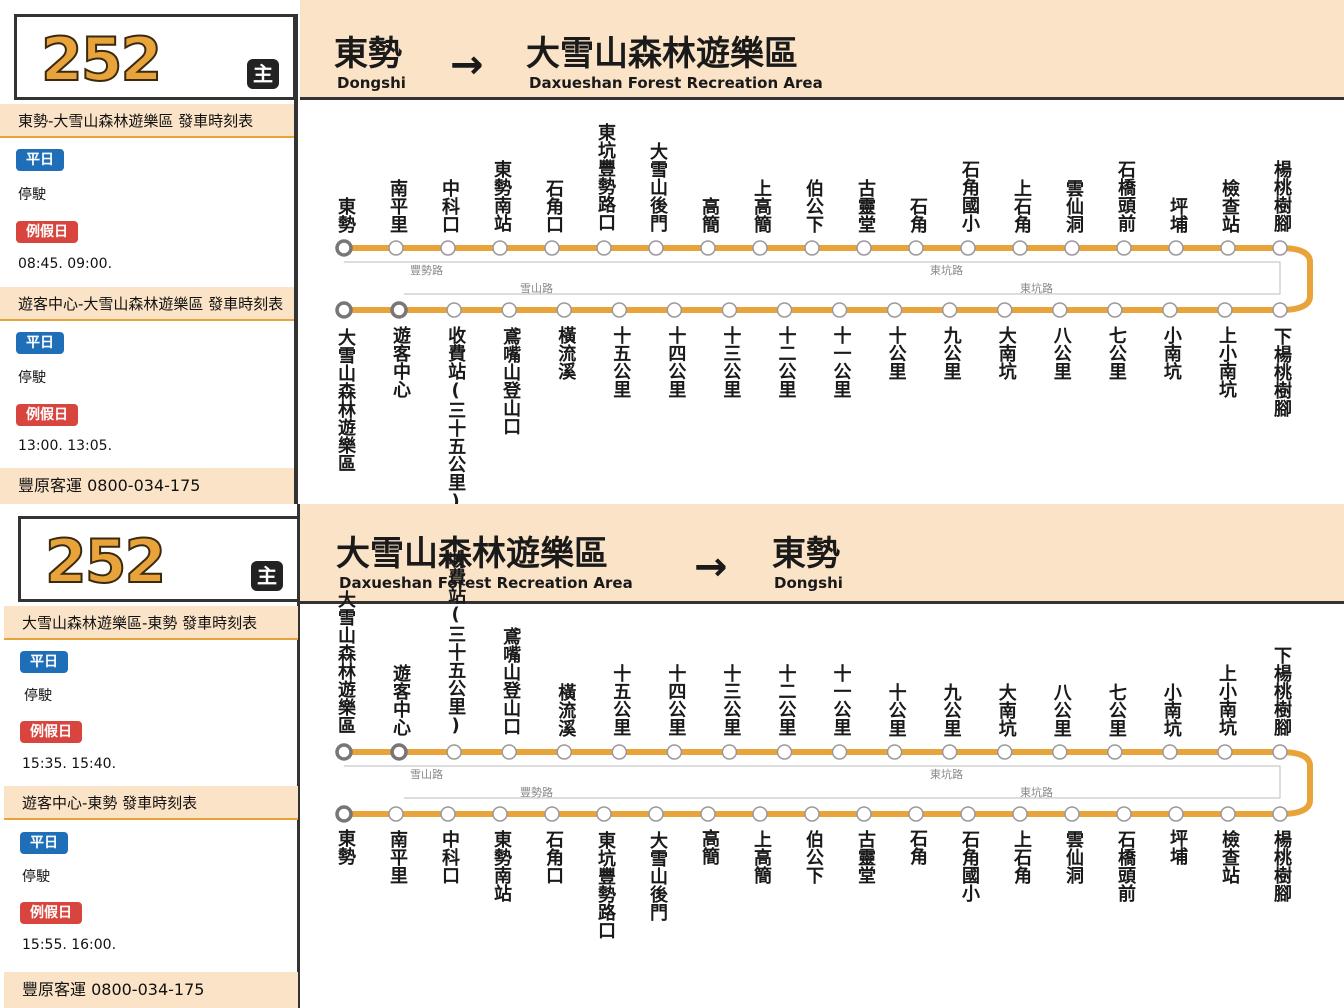 The width and height of the screenshot is (1344, 1008). What do you see at coordinates (345, 847) in the screenshot?
I see `stop-label: 東勢` at bounding box center [345, 847].